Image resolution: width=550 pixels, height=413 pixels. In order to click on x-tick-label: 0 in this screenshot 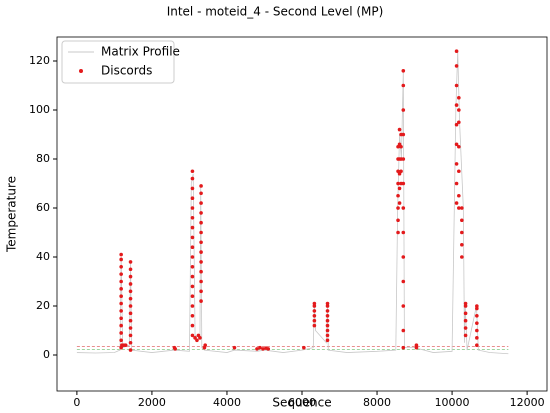, I will do `click(76, 402)`.